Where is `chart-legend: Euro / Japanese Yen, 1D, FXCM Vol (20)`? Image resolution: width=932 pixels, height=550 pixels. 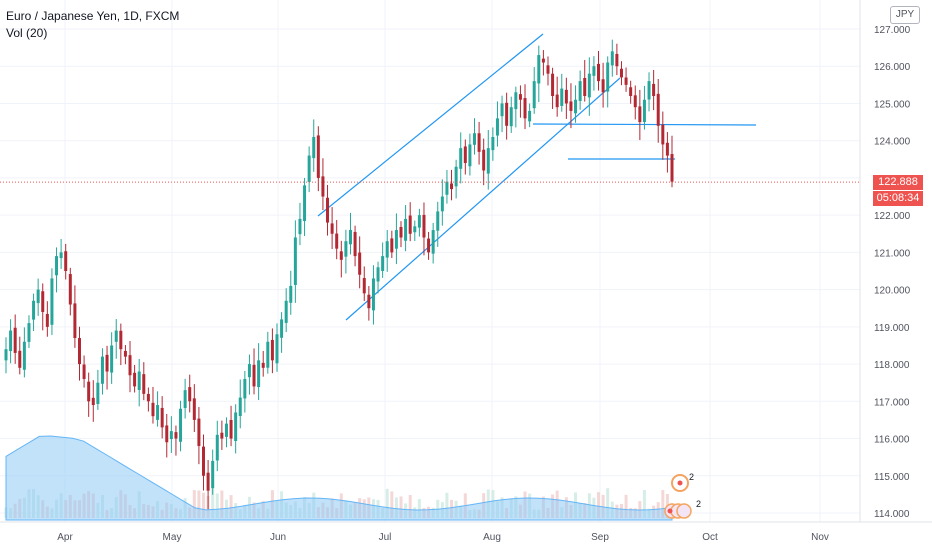
chart-legend: Euro / Japanese Yen, 1D, FXCM Vol (20) is located at coordinates (92, 25).